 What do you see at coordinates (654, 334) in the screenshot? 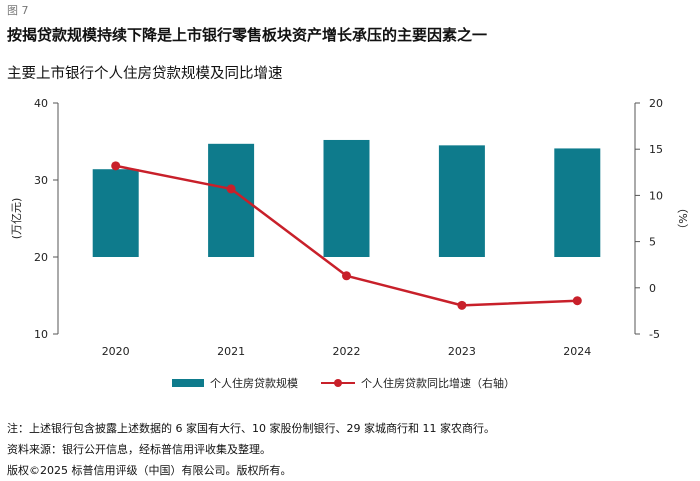
I see `y-right-tick-label: -5` at bounding box center [654, 334].